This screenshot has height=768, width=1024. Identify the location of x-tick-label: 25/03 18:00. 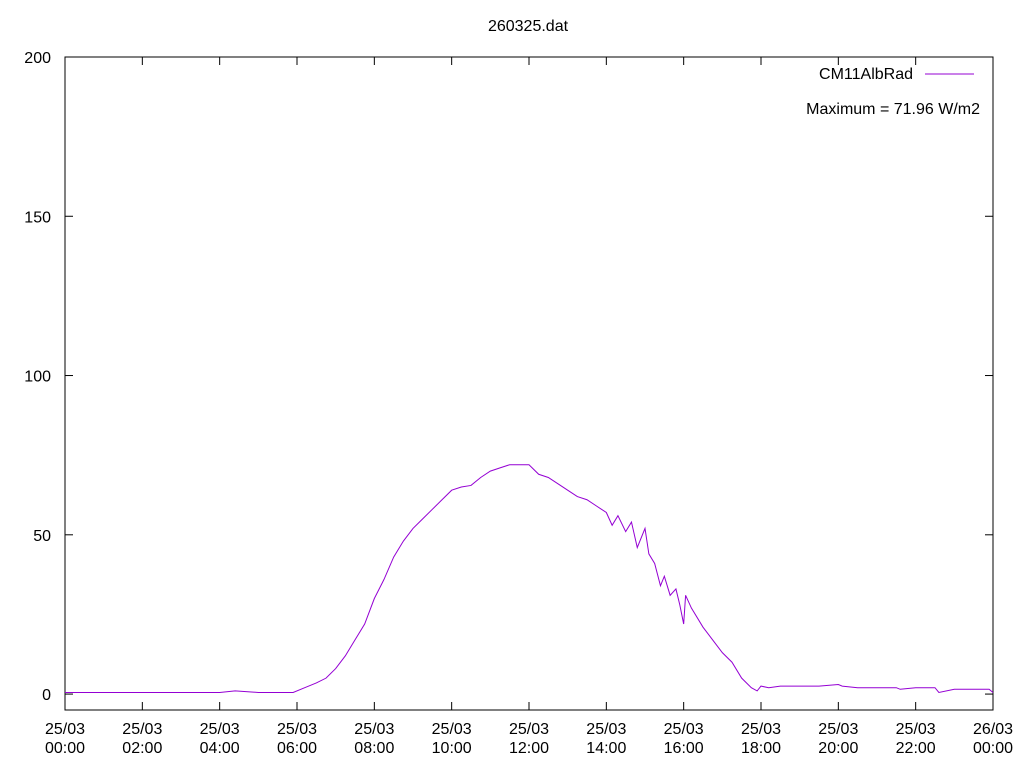
(761, 739).